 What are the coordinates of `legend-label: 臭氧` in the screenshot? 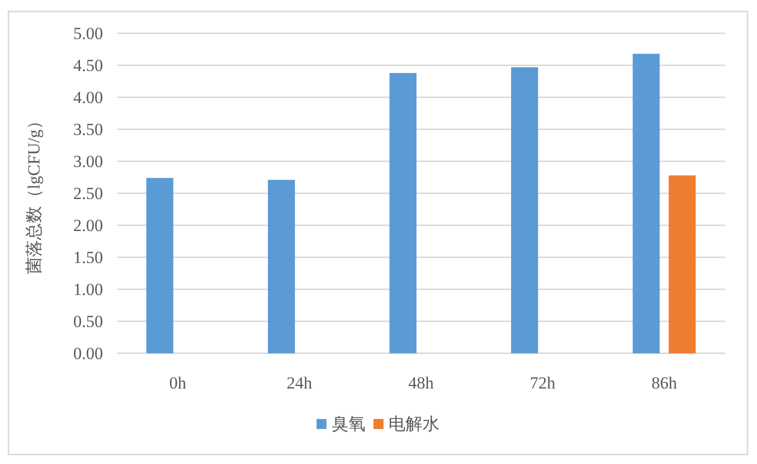 It's located at (349, 424).